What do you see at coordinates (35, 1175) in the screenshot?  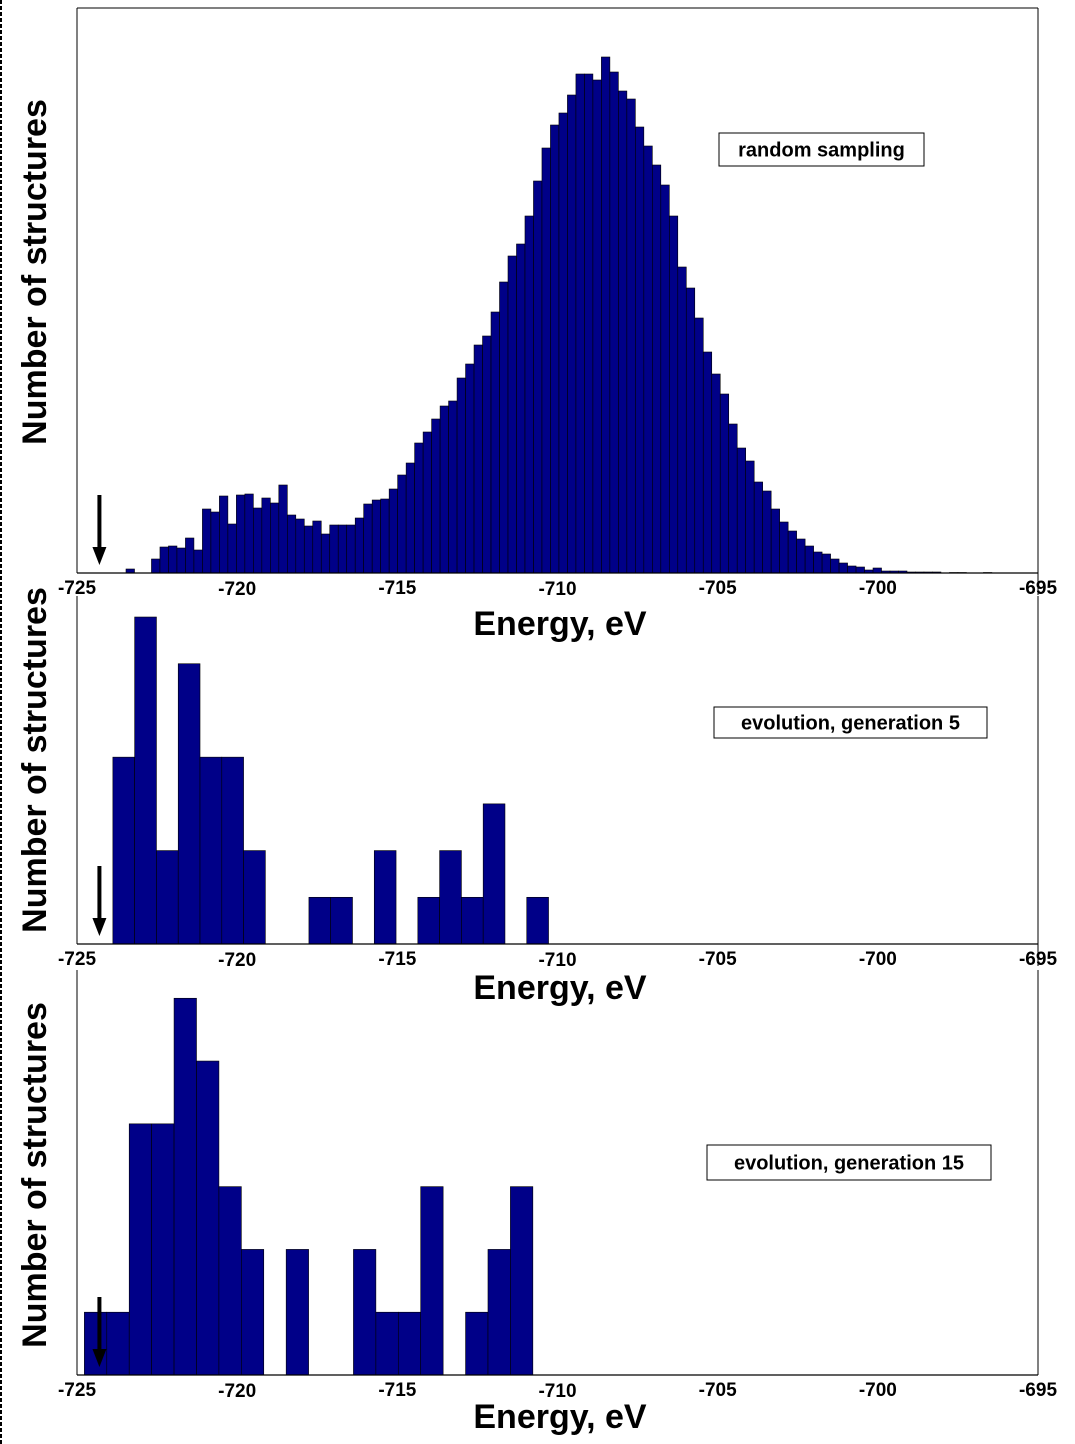 I see `y-axis-title: Number of structures` at bounding box center [35, 1175].